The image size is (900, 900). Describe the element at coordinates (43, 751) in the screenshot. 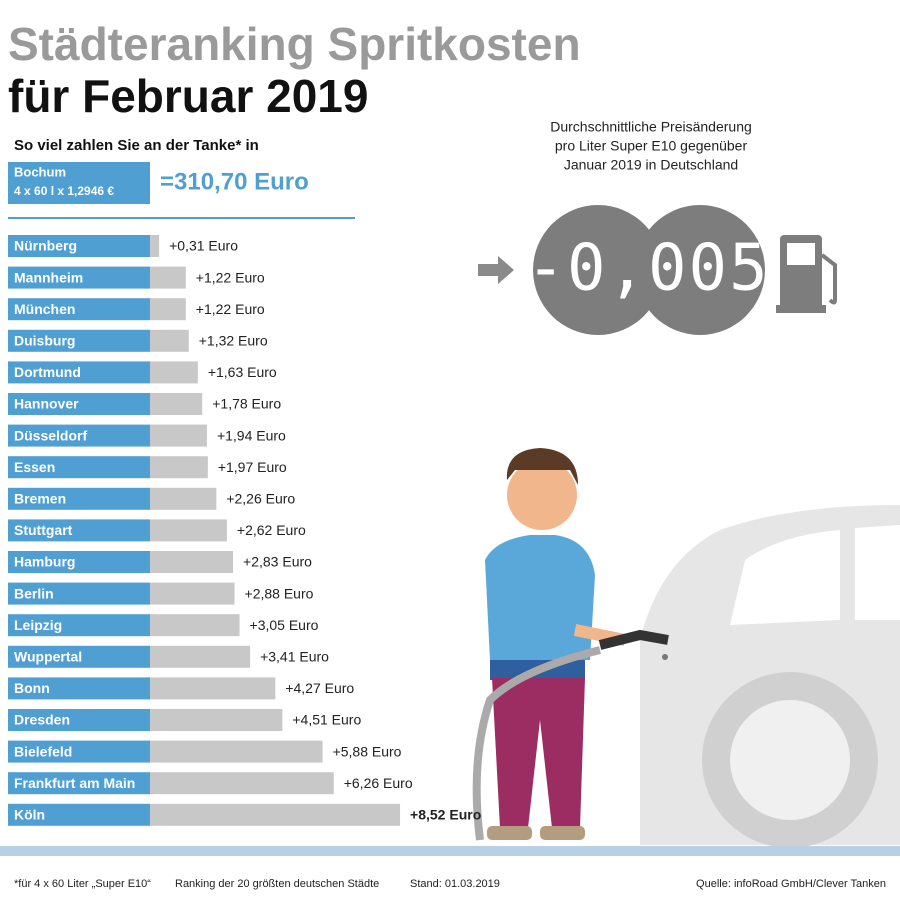

I see `category-label: Bielefeld` at that location.